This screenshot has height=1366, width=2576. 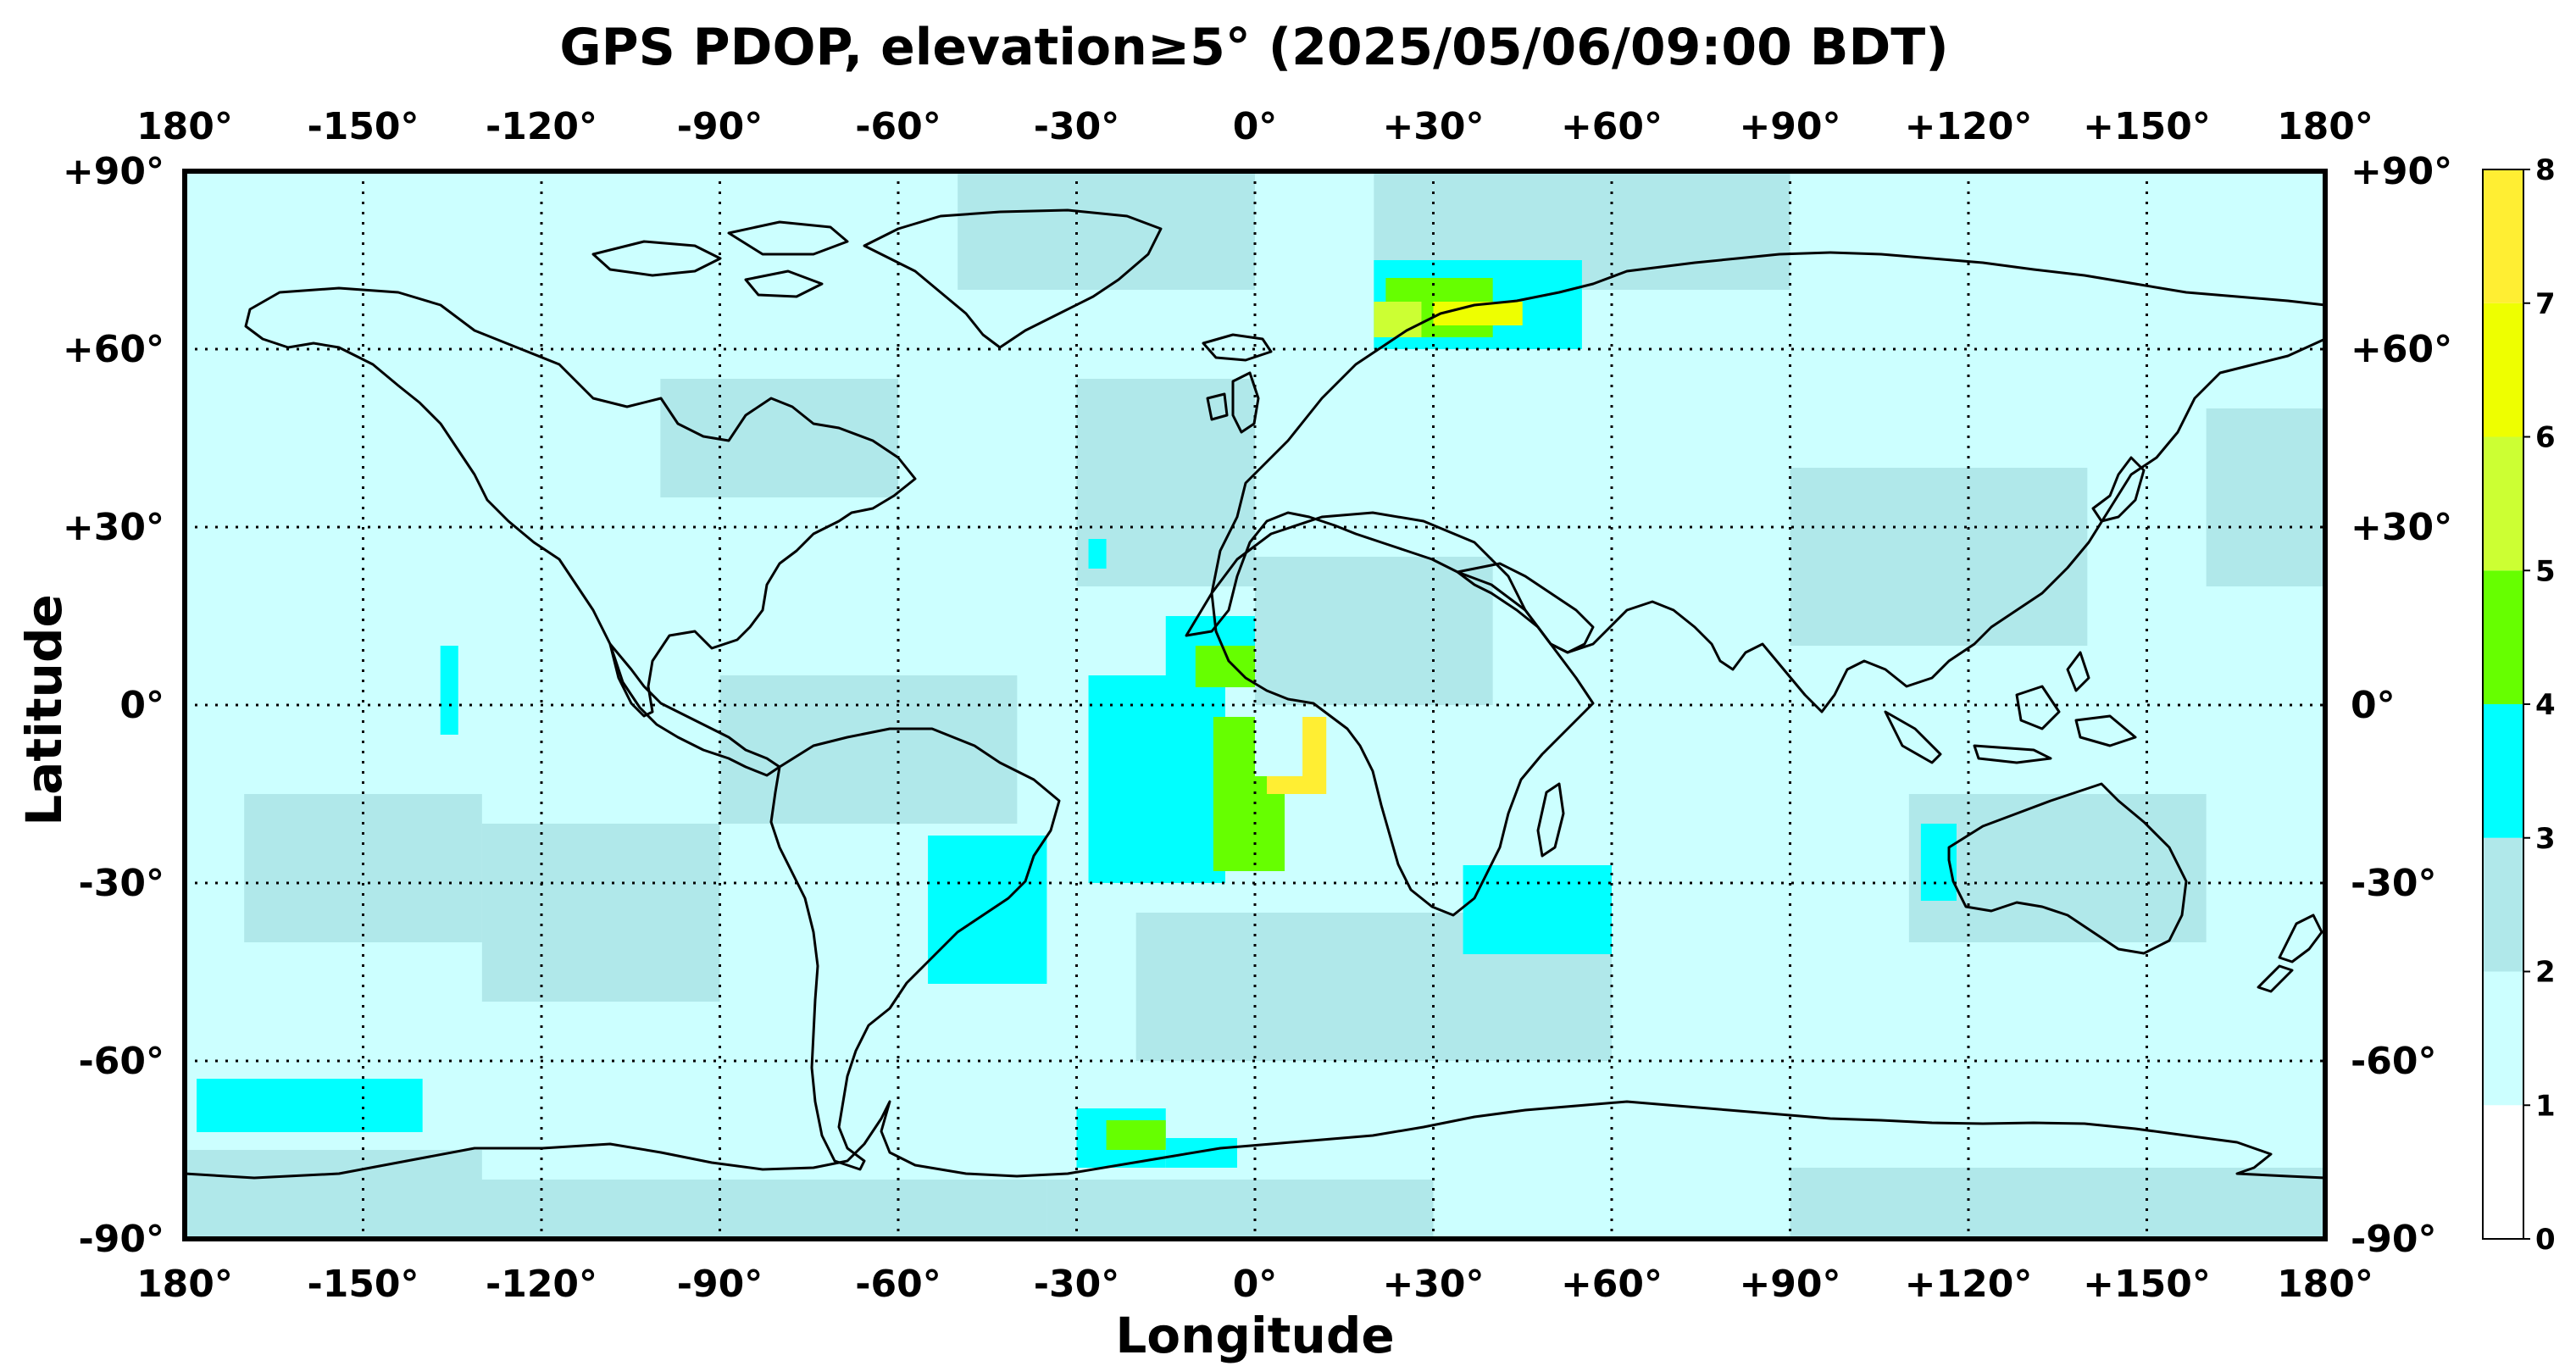 I want to click on lat-tick-label-left: -60°, so click(x=122, y=1061).